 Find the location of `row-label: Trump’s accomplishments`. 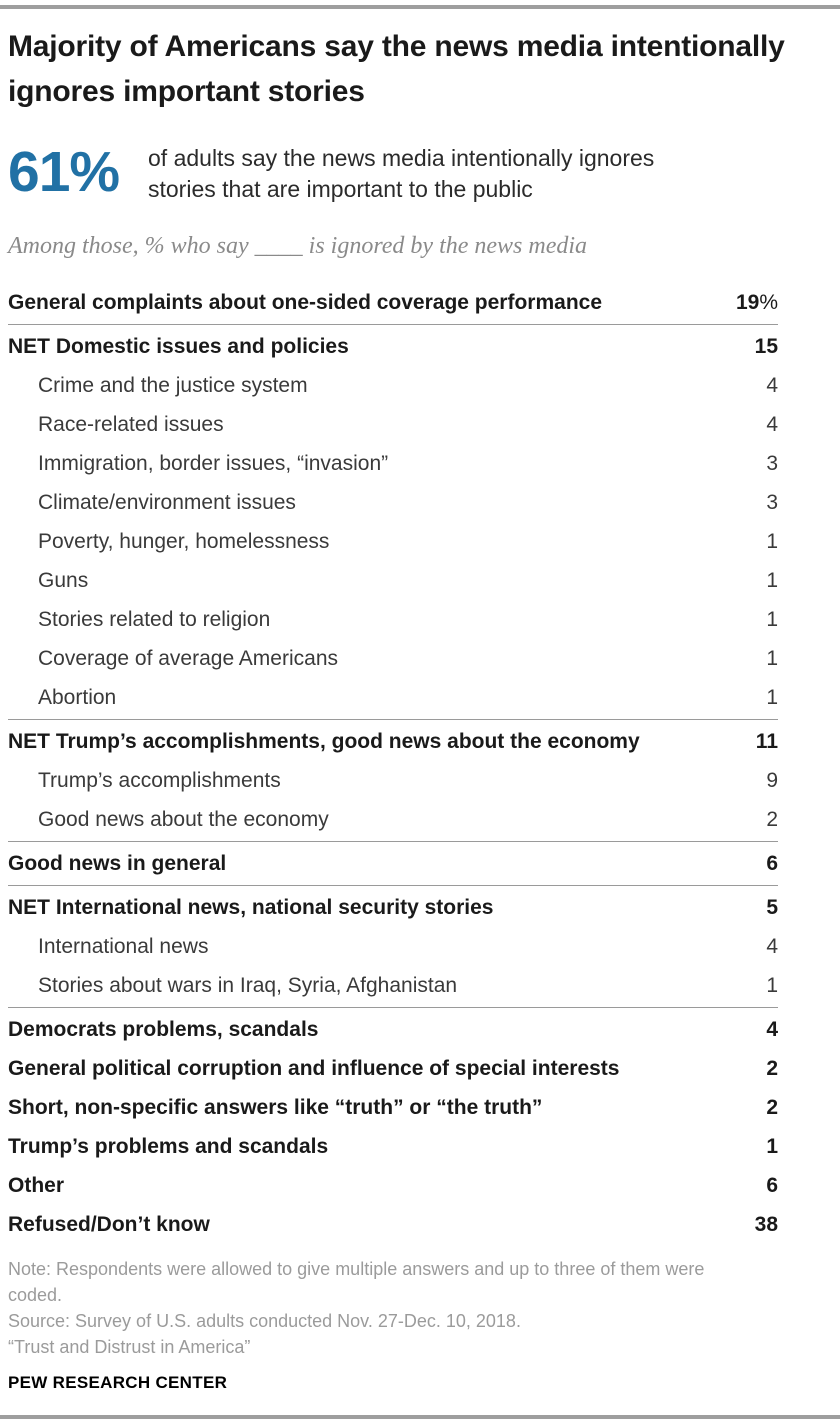

row-label: Trump’s accomplishments is located at coordinates (159, 780).